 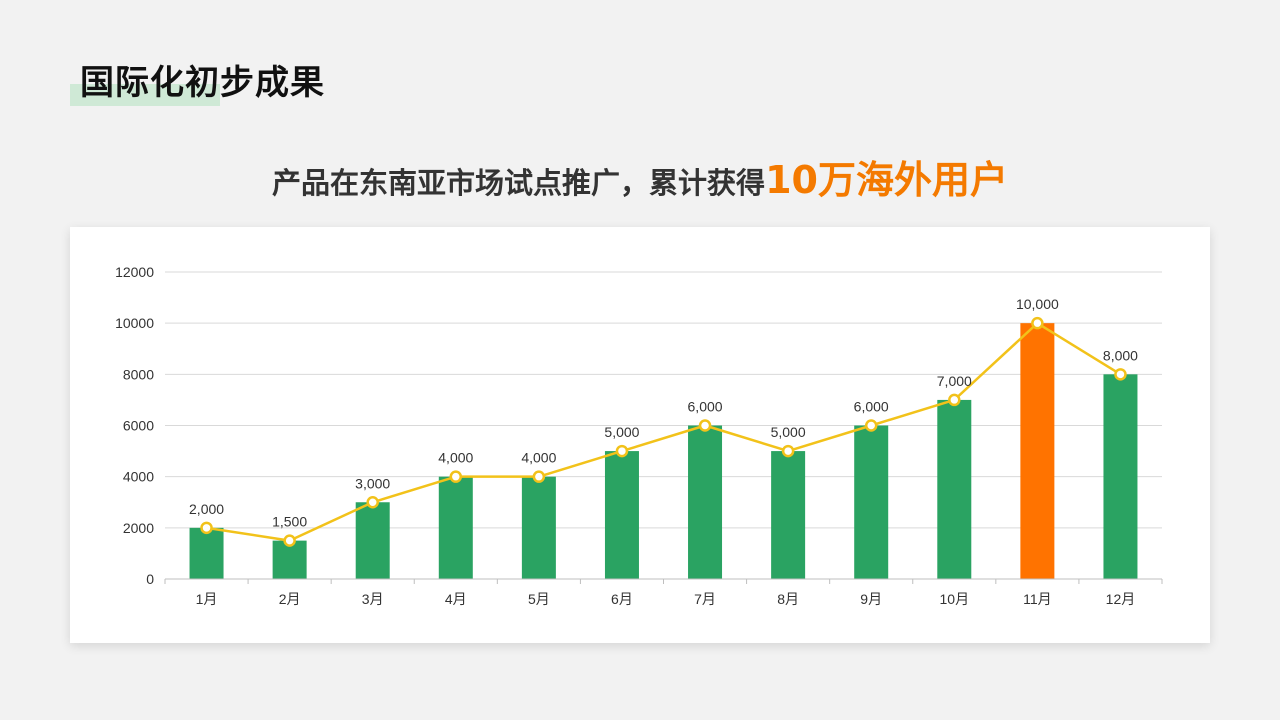 I want to click on page-title: 国际化初步成果, so click(x=202, y=83).